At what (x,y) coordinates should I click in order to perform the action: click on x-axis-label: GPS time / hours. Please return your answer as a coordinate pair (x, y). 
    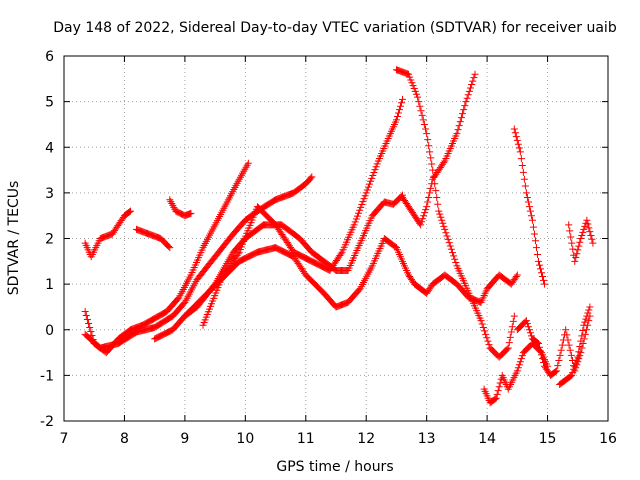
    Looking at the image, I should click on (334, 467).